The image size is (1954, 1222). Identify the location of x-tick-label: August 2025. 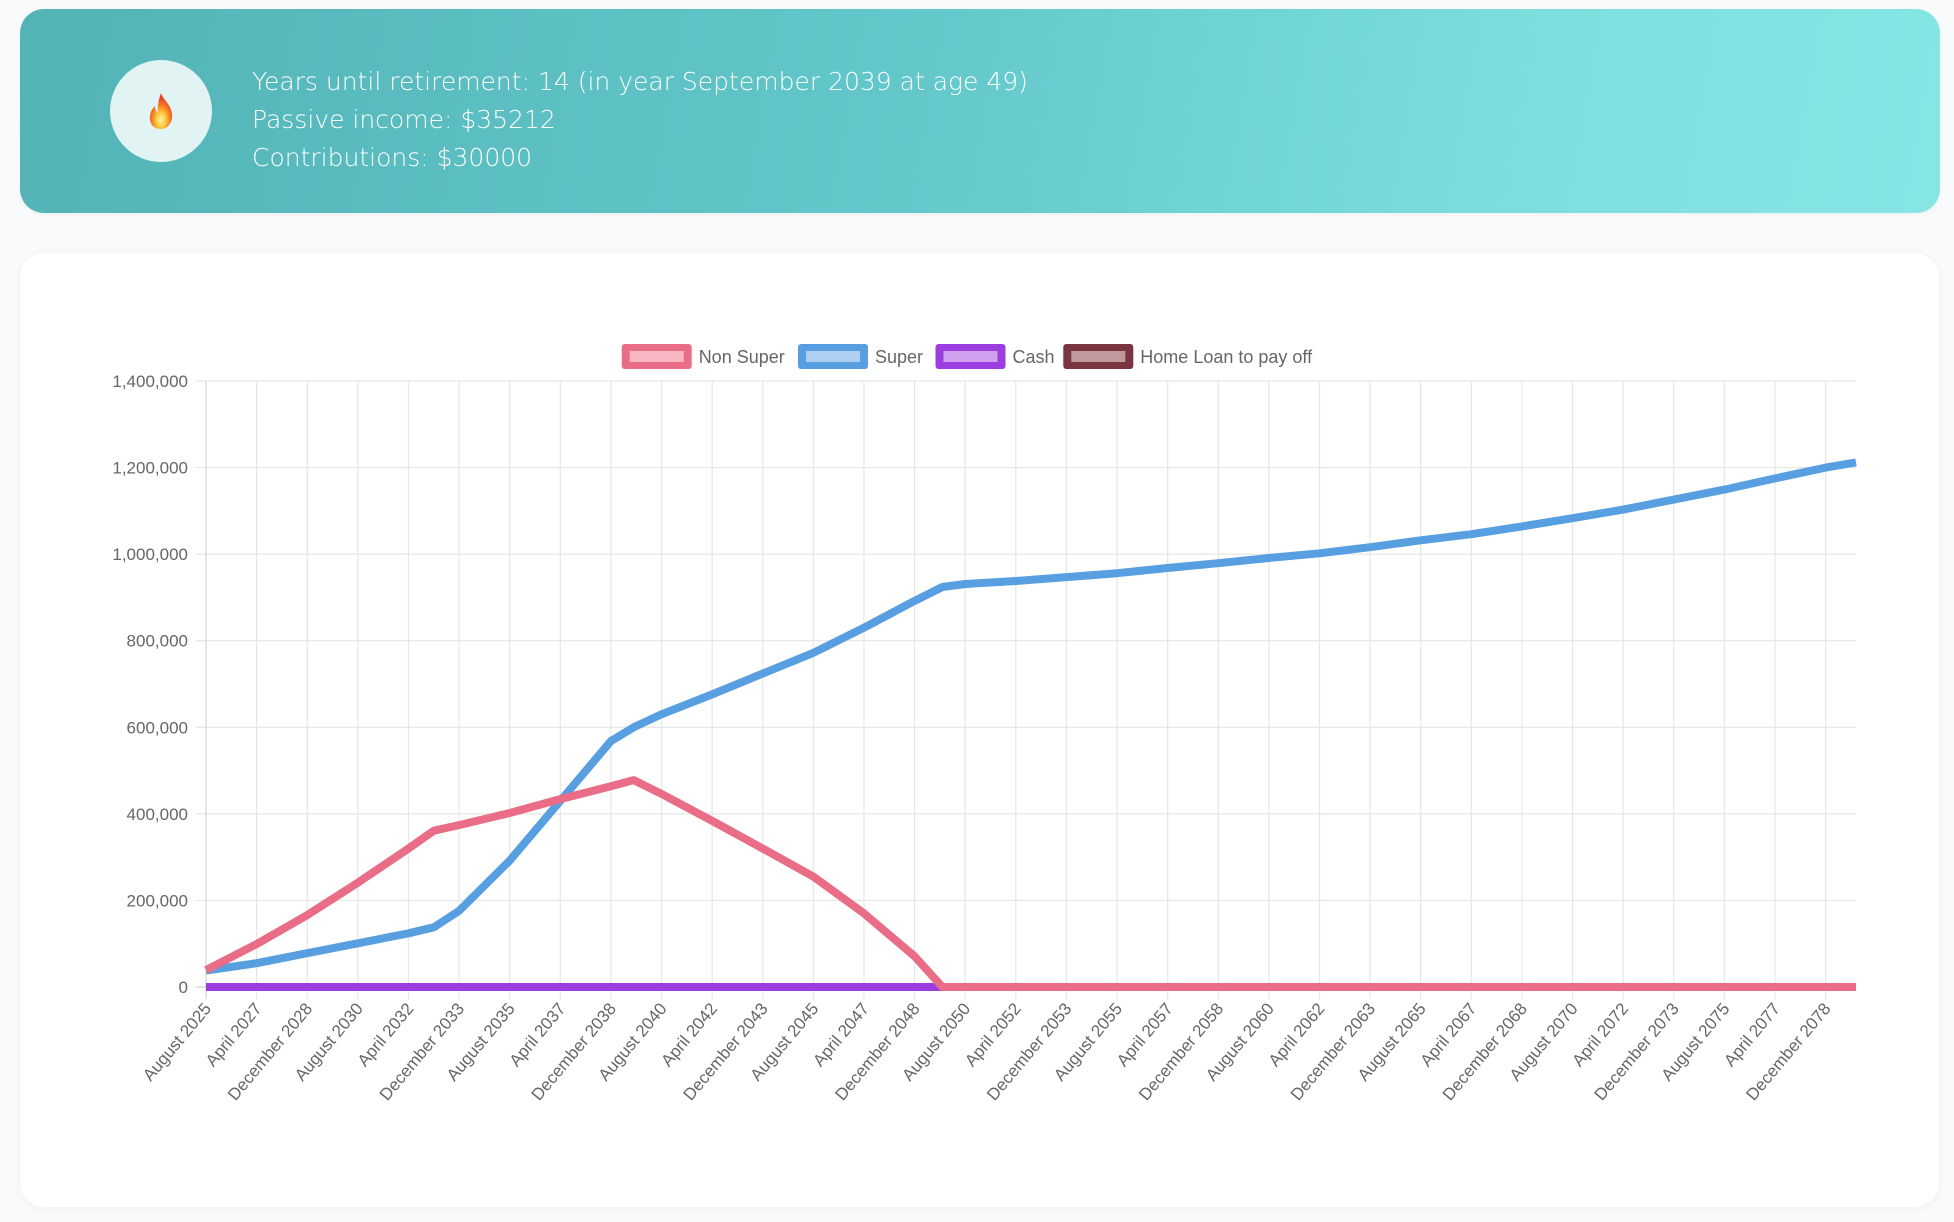
(177, 1041).